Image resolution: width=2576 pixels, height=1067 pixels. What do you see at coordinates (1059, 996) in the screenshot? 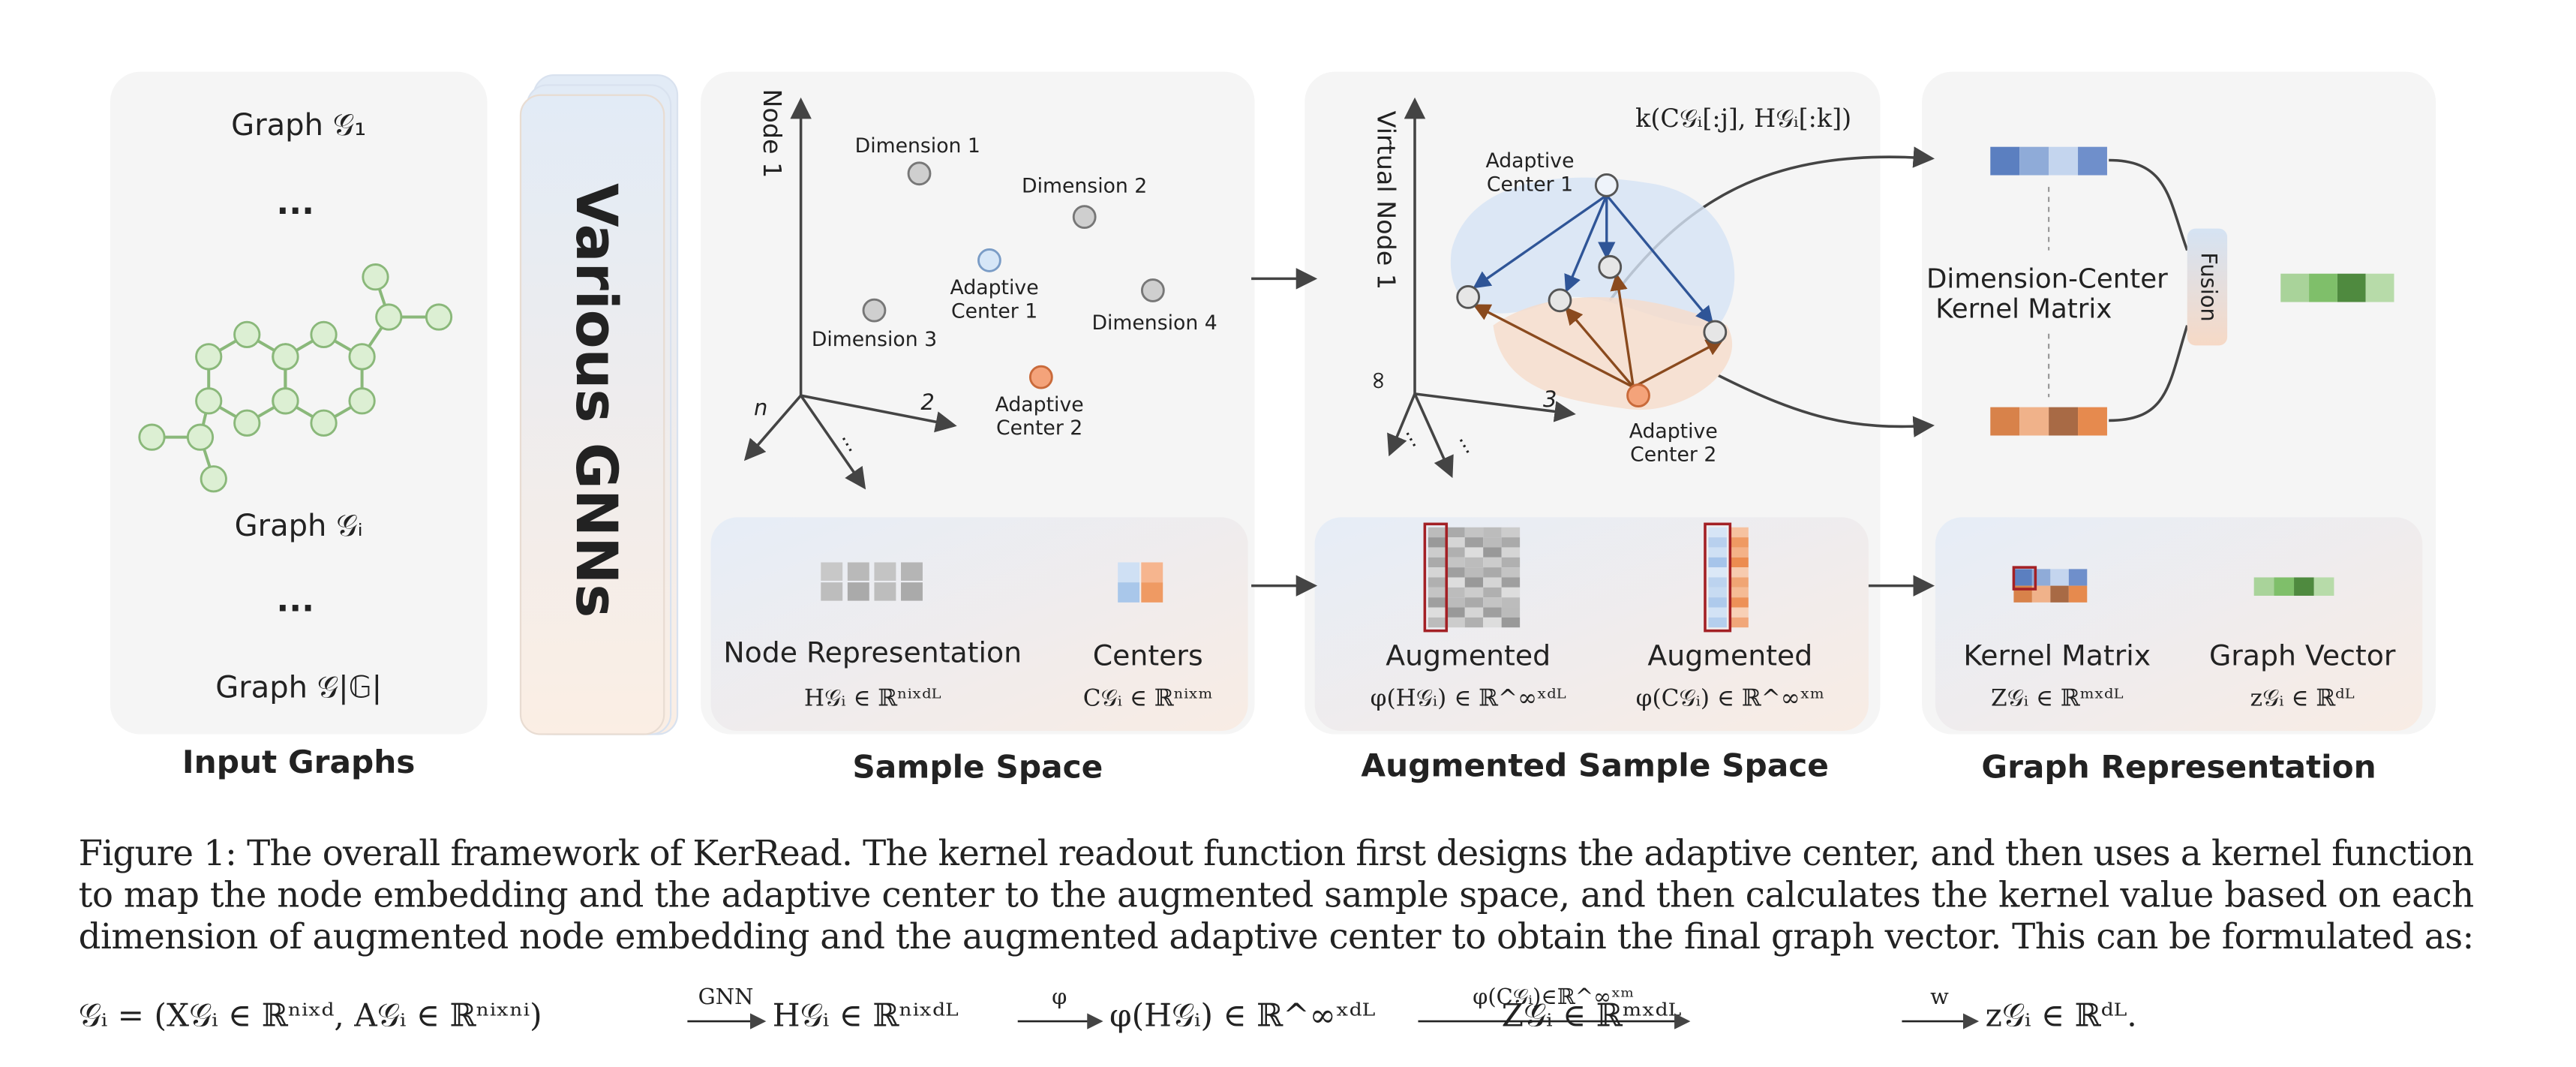
I see `arrow-label: φ` at bounding box center [1059, 996].